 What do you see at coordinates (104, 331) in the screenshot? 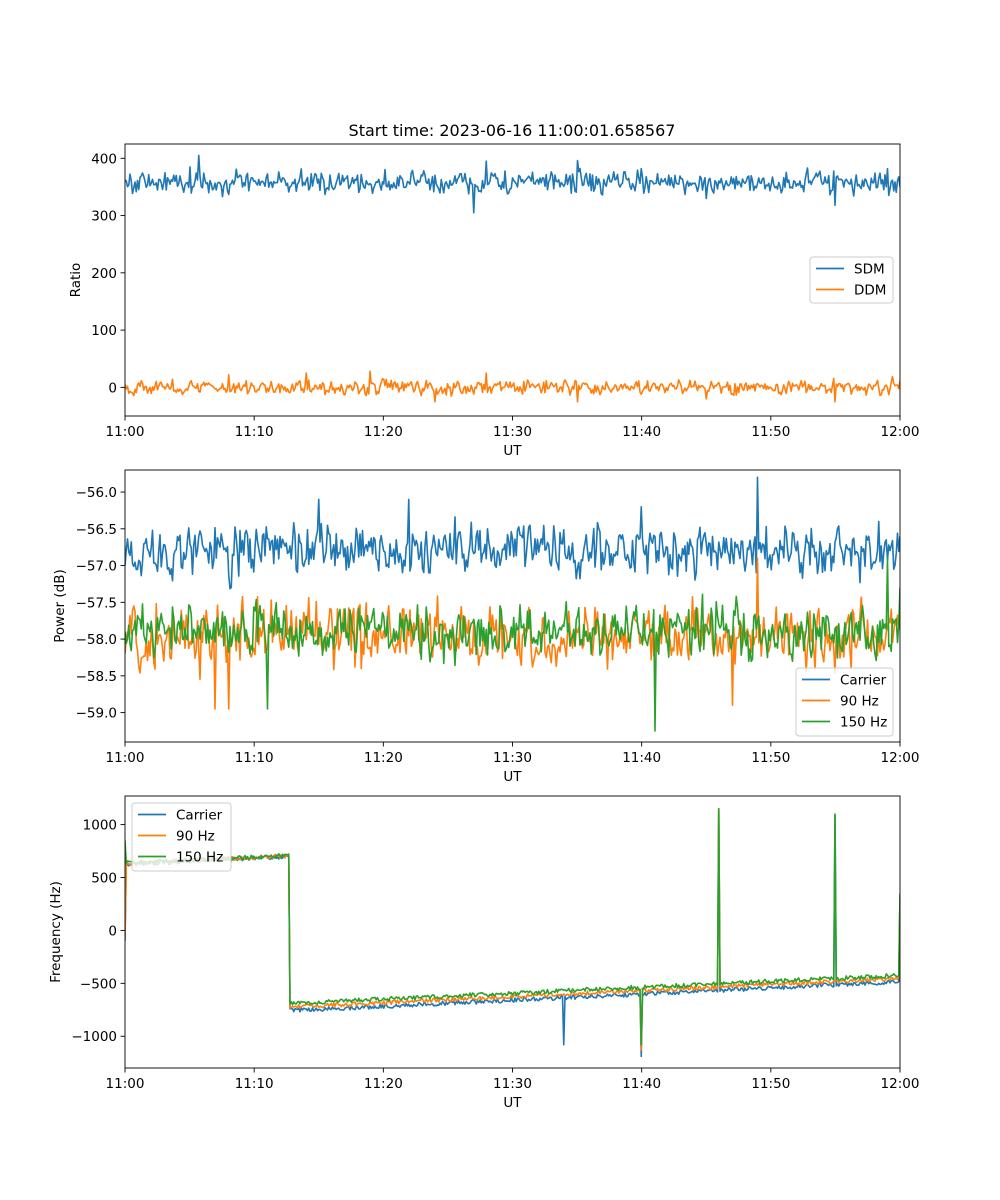
I see `y-tick-label: 100` at bounding box center [104, 331].